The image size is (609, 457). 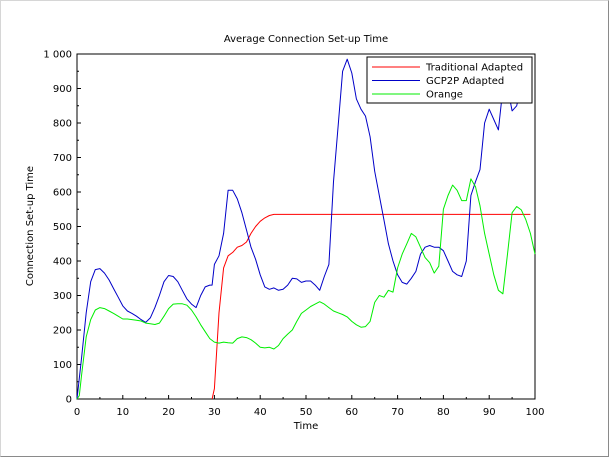 What do you see at coordinates (397, 412) in the screenshot?
I see `x-tick-label: 70` at bounding box center [397, 412].